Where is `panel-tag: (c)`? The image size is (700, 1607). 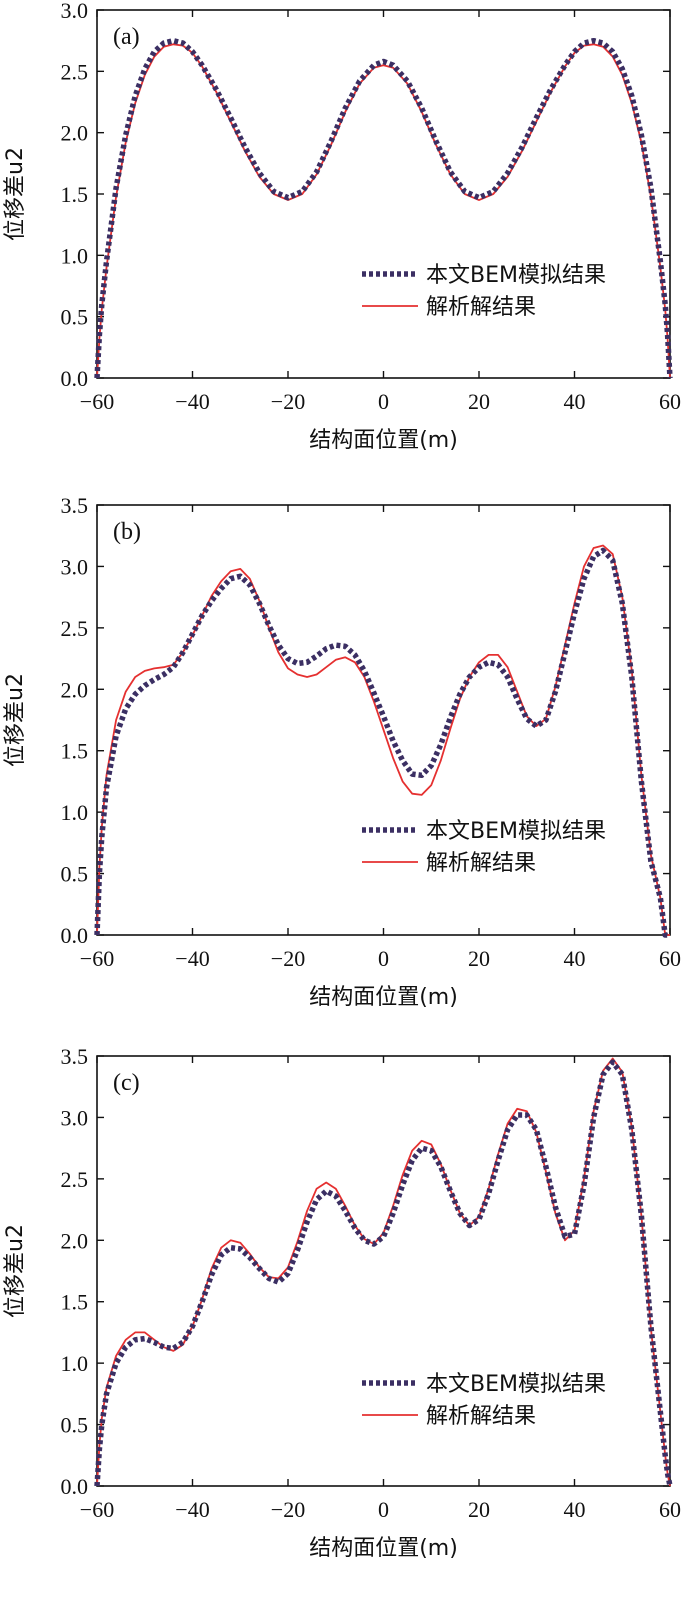 panel-tag: (c) is located at coordinates (126, 1083).